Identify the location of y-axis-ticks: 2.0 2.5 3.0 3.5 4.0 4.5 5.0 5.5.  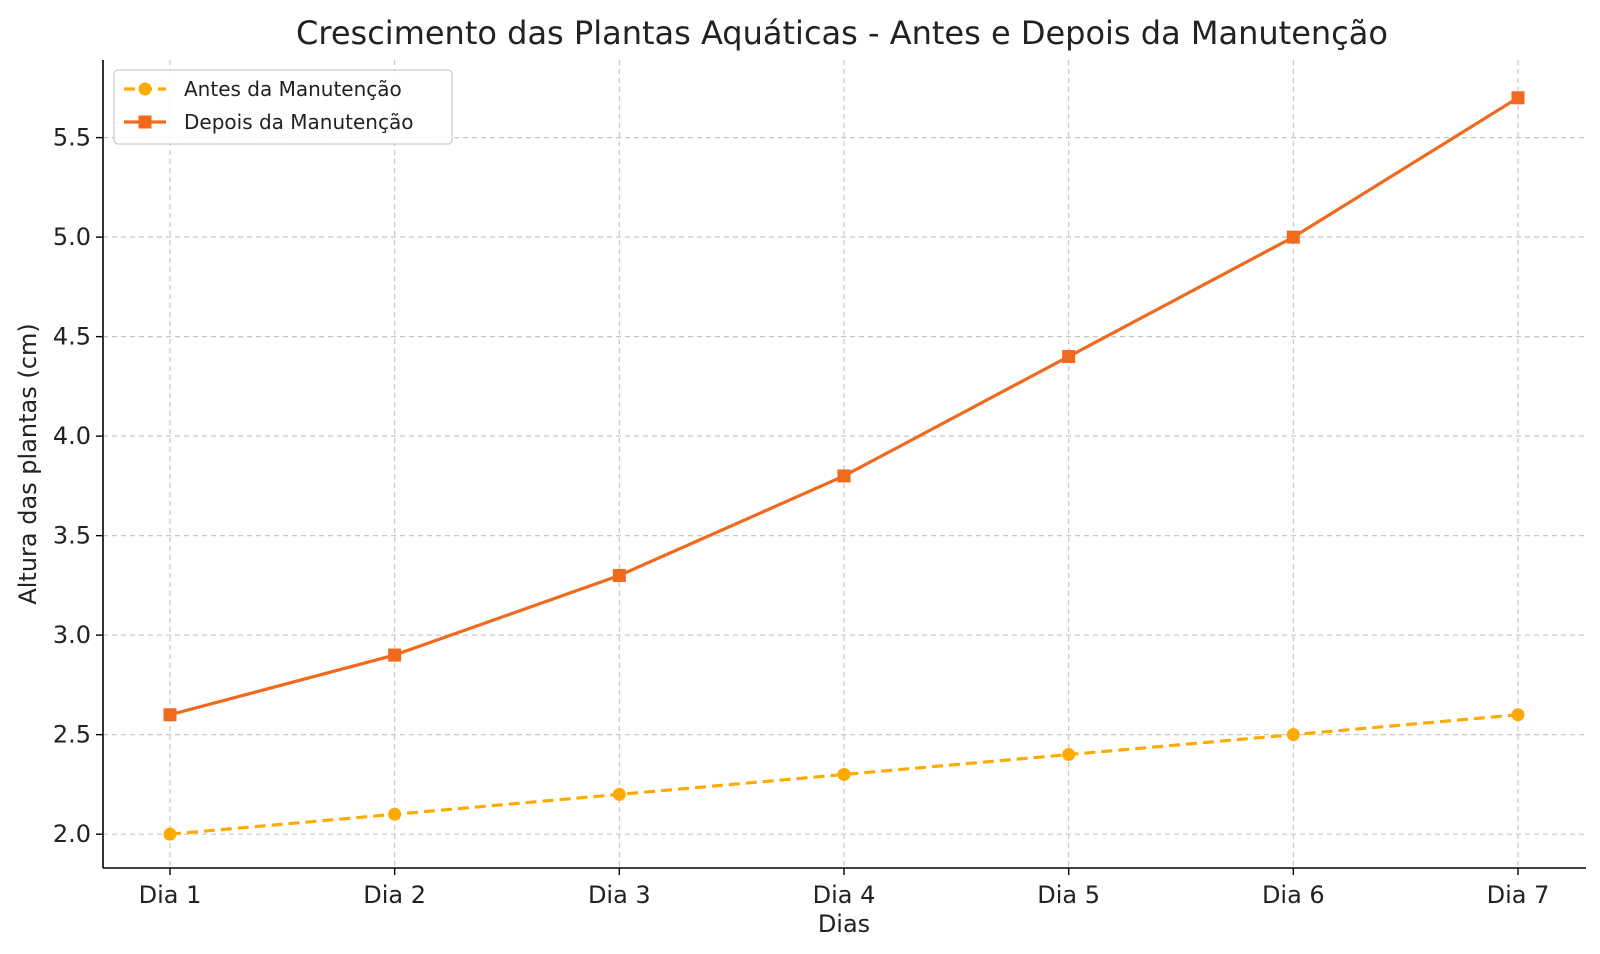
(78, 486).